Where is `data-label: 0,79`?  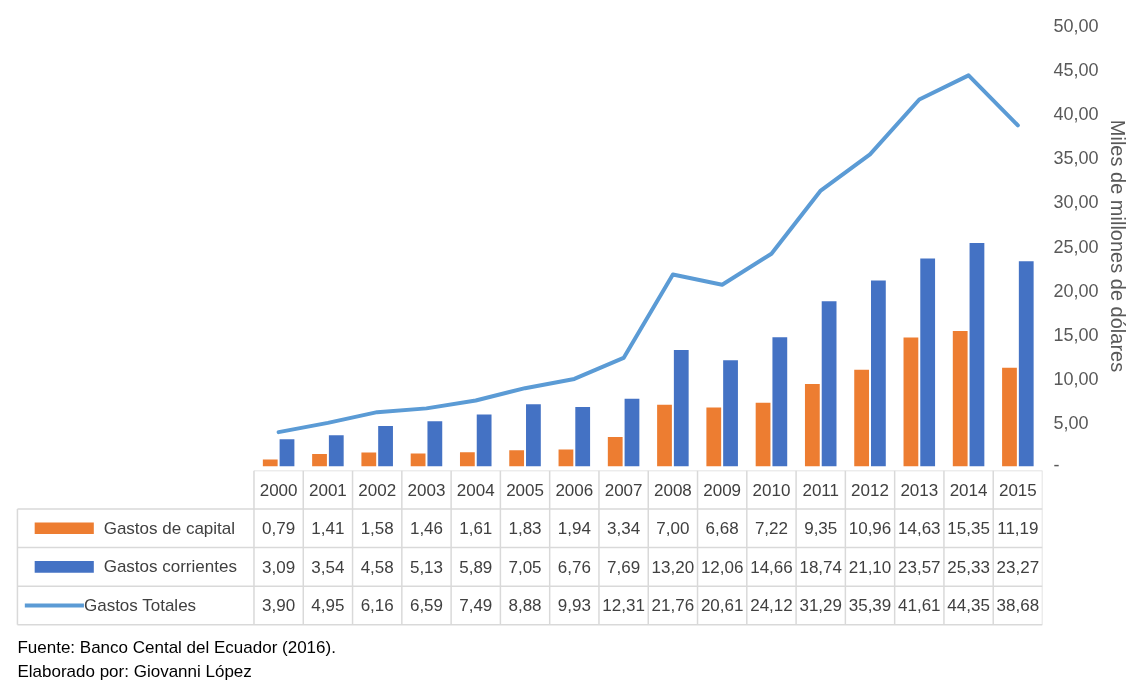 data-label: 0,79 is located at coordinates (279, 529).